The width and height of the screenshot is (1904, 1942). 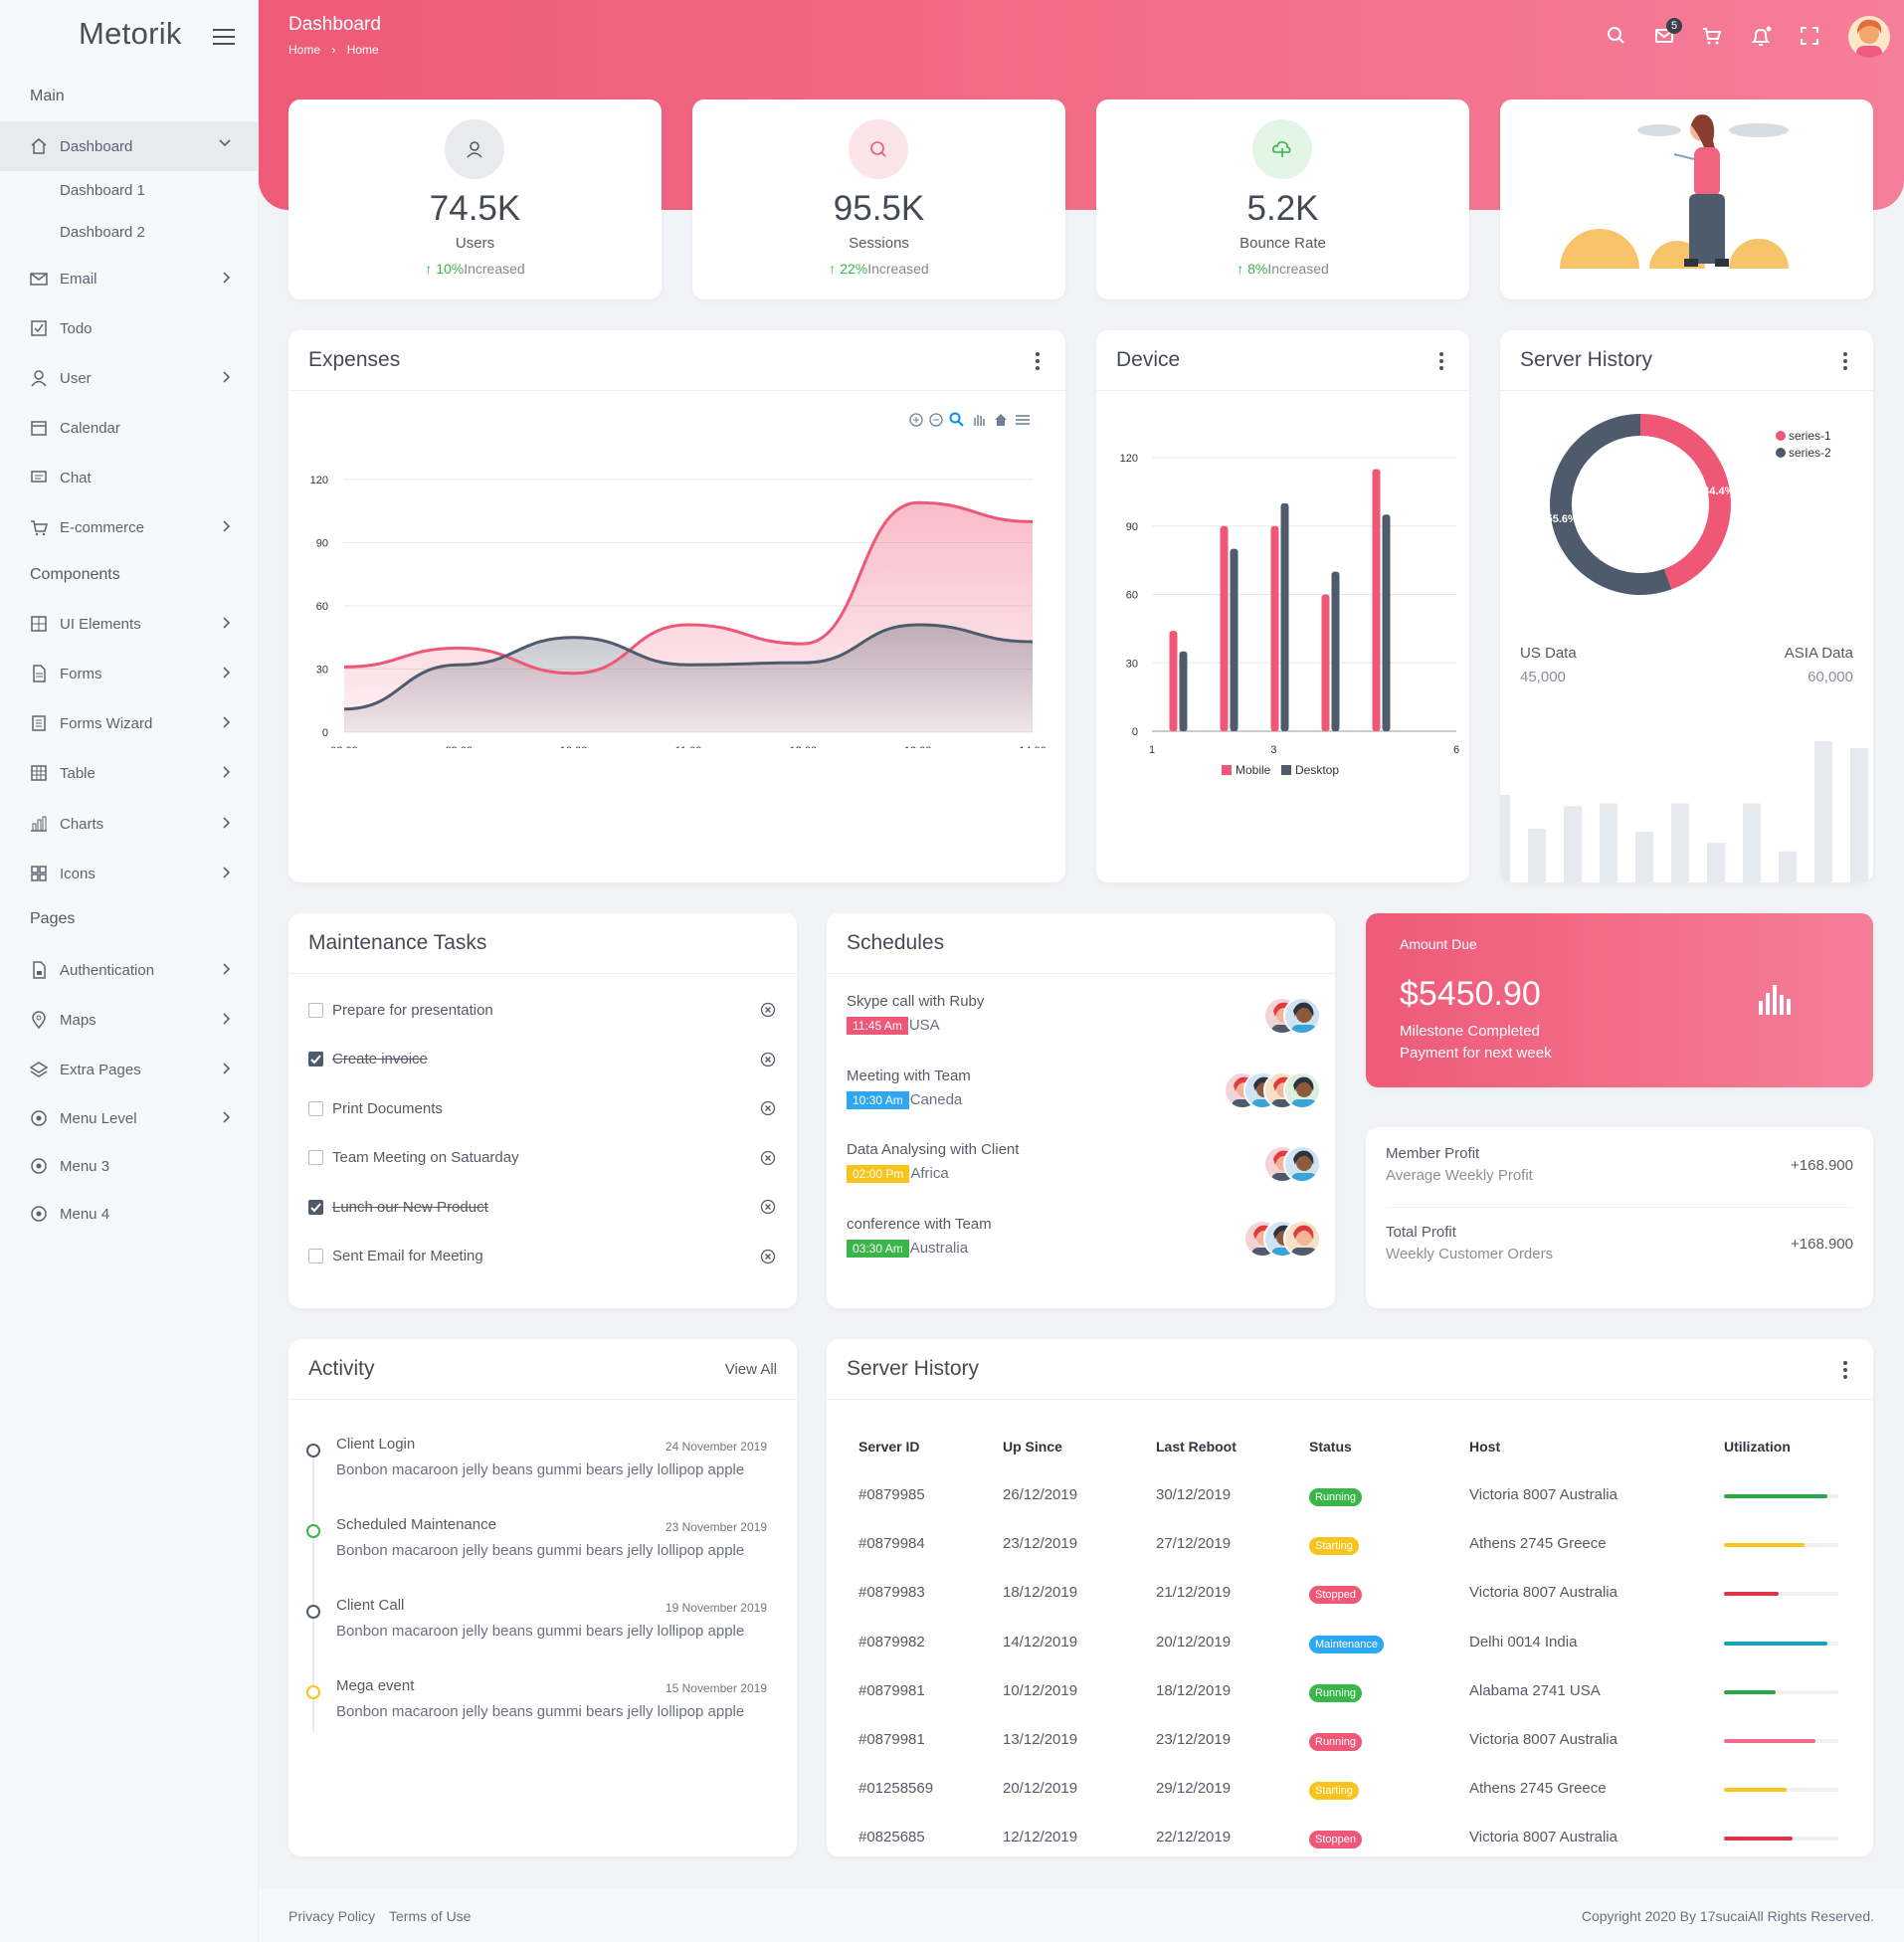 I want to click on x-tick-label: 12:00, so click(x=804, y=746).